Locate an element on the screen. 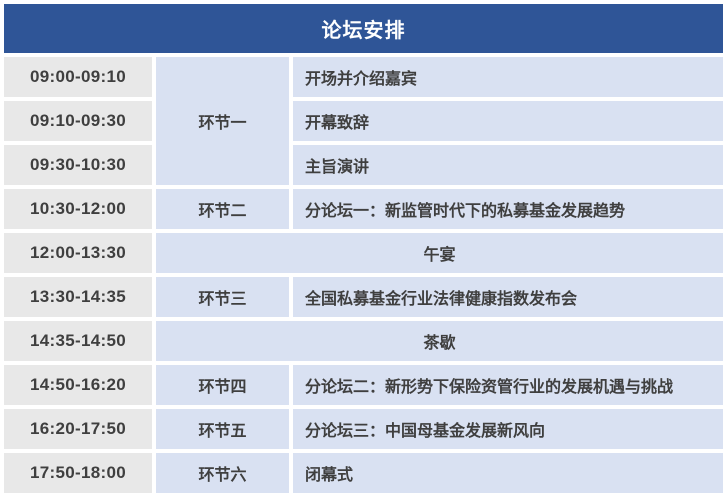 The image size is (727, 497). schedule-row: 14:35-14:50 茶歇 is located at coordinates (364, 341).